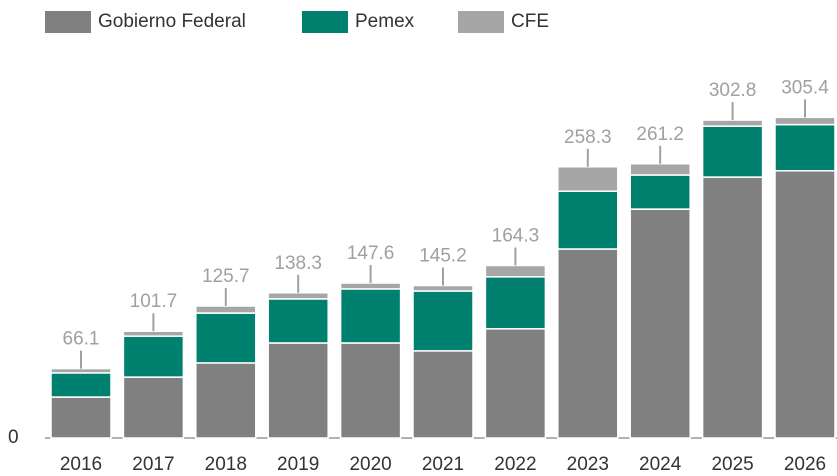  Describe the element at coordinates (172, 21) in the screenshot. I see `legend-label: Gobierno Federal` at that location.